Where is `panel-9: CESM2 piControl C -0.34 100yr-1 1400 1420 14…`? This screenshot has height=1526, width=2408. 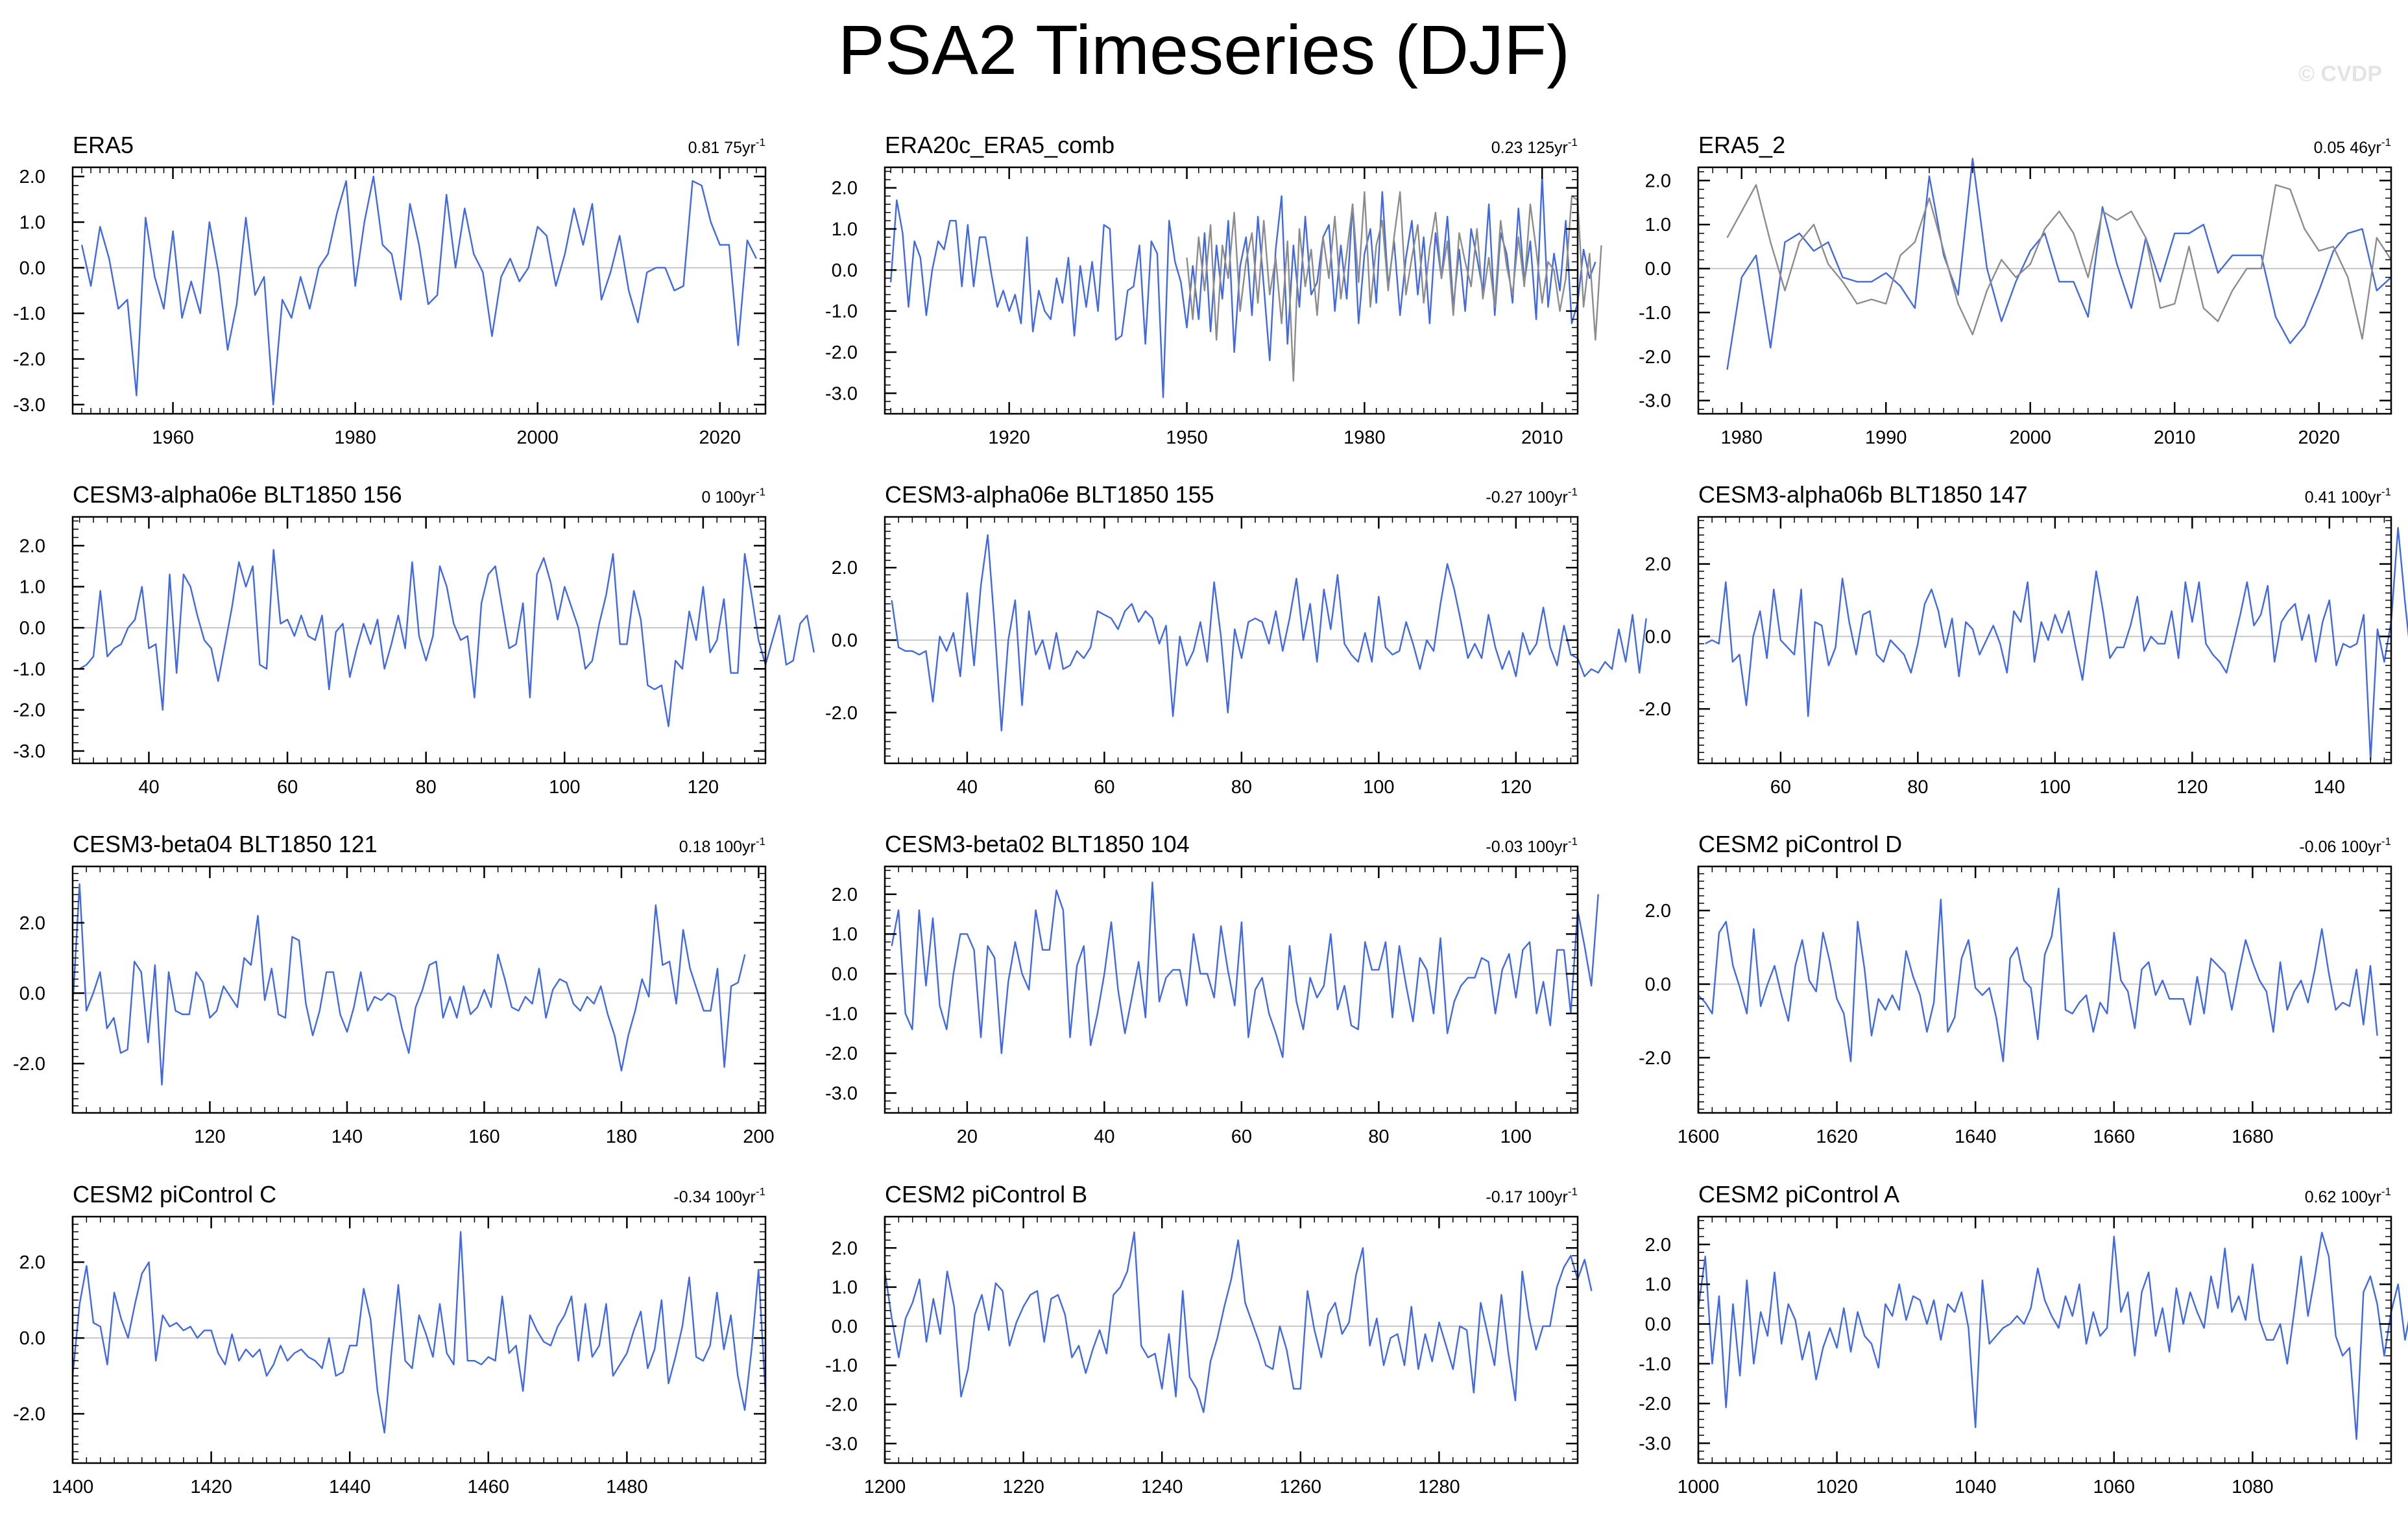 panel-9: CESM2 piControl C -0.34 100yr-1 1400 1420 14… is located at coordinates (390, 1339).